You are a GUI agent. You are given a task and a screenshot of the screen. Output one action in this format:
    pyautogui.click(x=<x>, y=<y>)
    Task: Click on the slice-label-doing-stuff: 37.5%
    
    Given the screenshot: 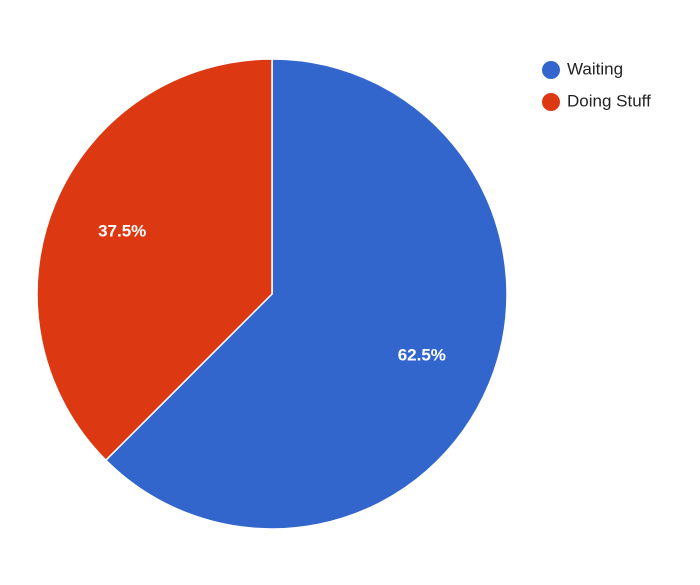 What is the action you would take?
    pyautogui.click(x=122, y=230)
    